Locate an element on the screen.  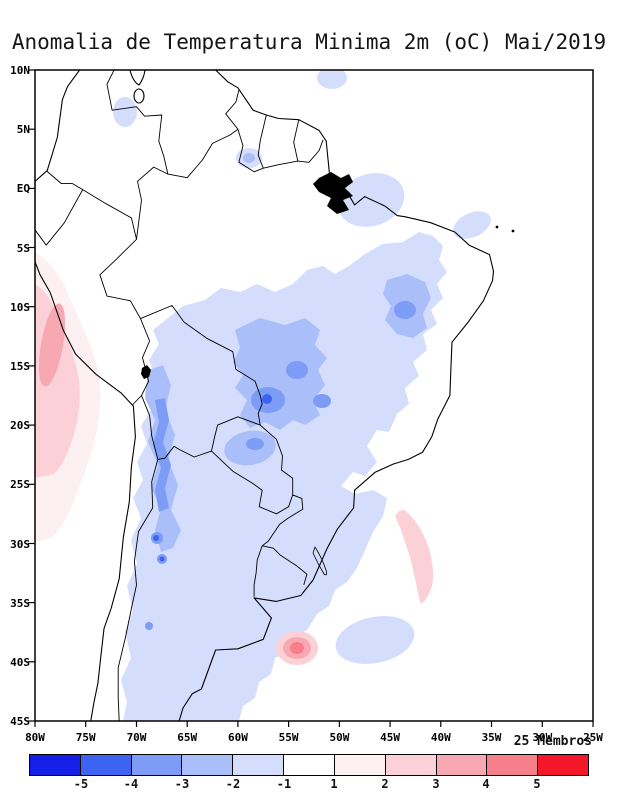
lat-label: 15S is located at coordinates (20, 366).